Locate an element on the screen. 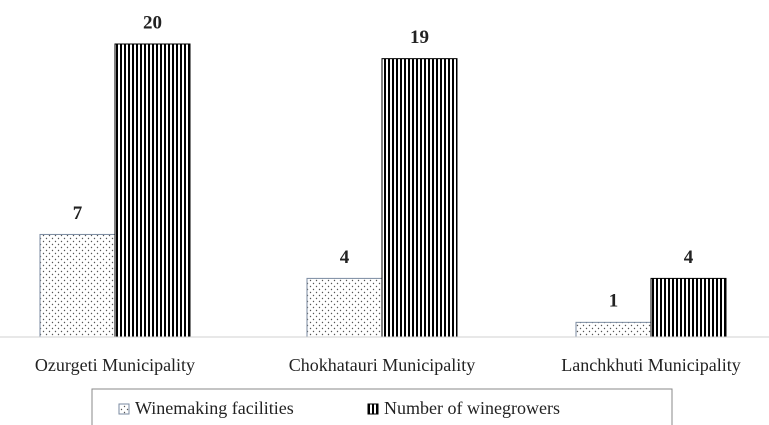 This screenshot has height=425, width=769. data-label: 19 is located at coordinates (419, 37).